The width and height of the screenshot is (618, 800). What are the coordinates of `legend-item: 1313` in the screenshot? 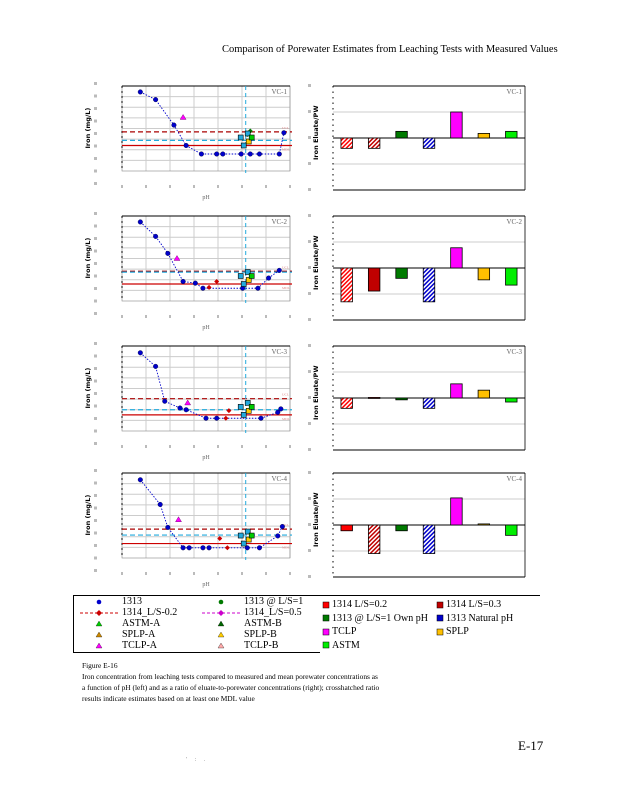 It's located at (110, 601).